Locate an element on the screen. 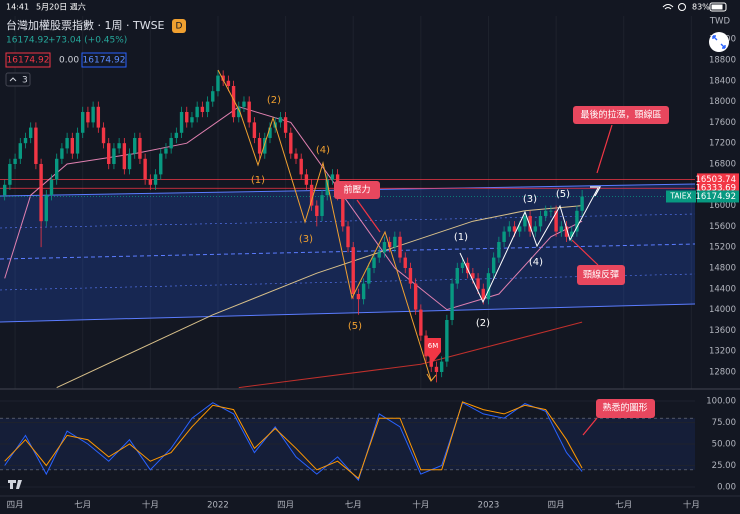 Image resolution: width=740 pixels, height=514 pixels. y-tick-label: 16800 is located at coordinates (722, 164).